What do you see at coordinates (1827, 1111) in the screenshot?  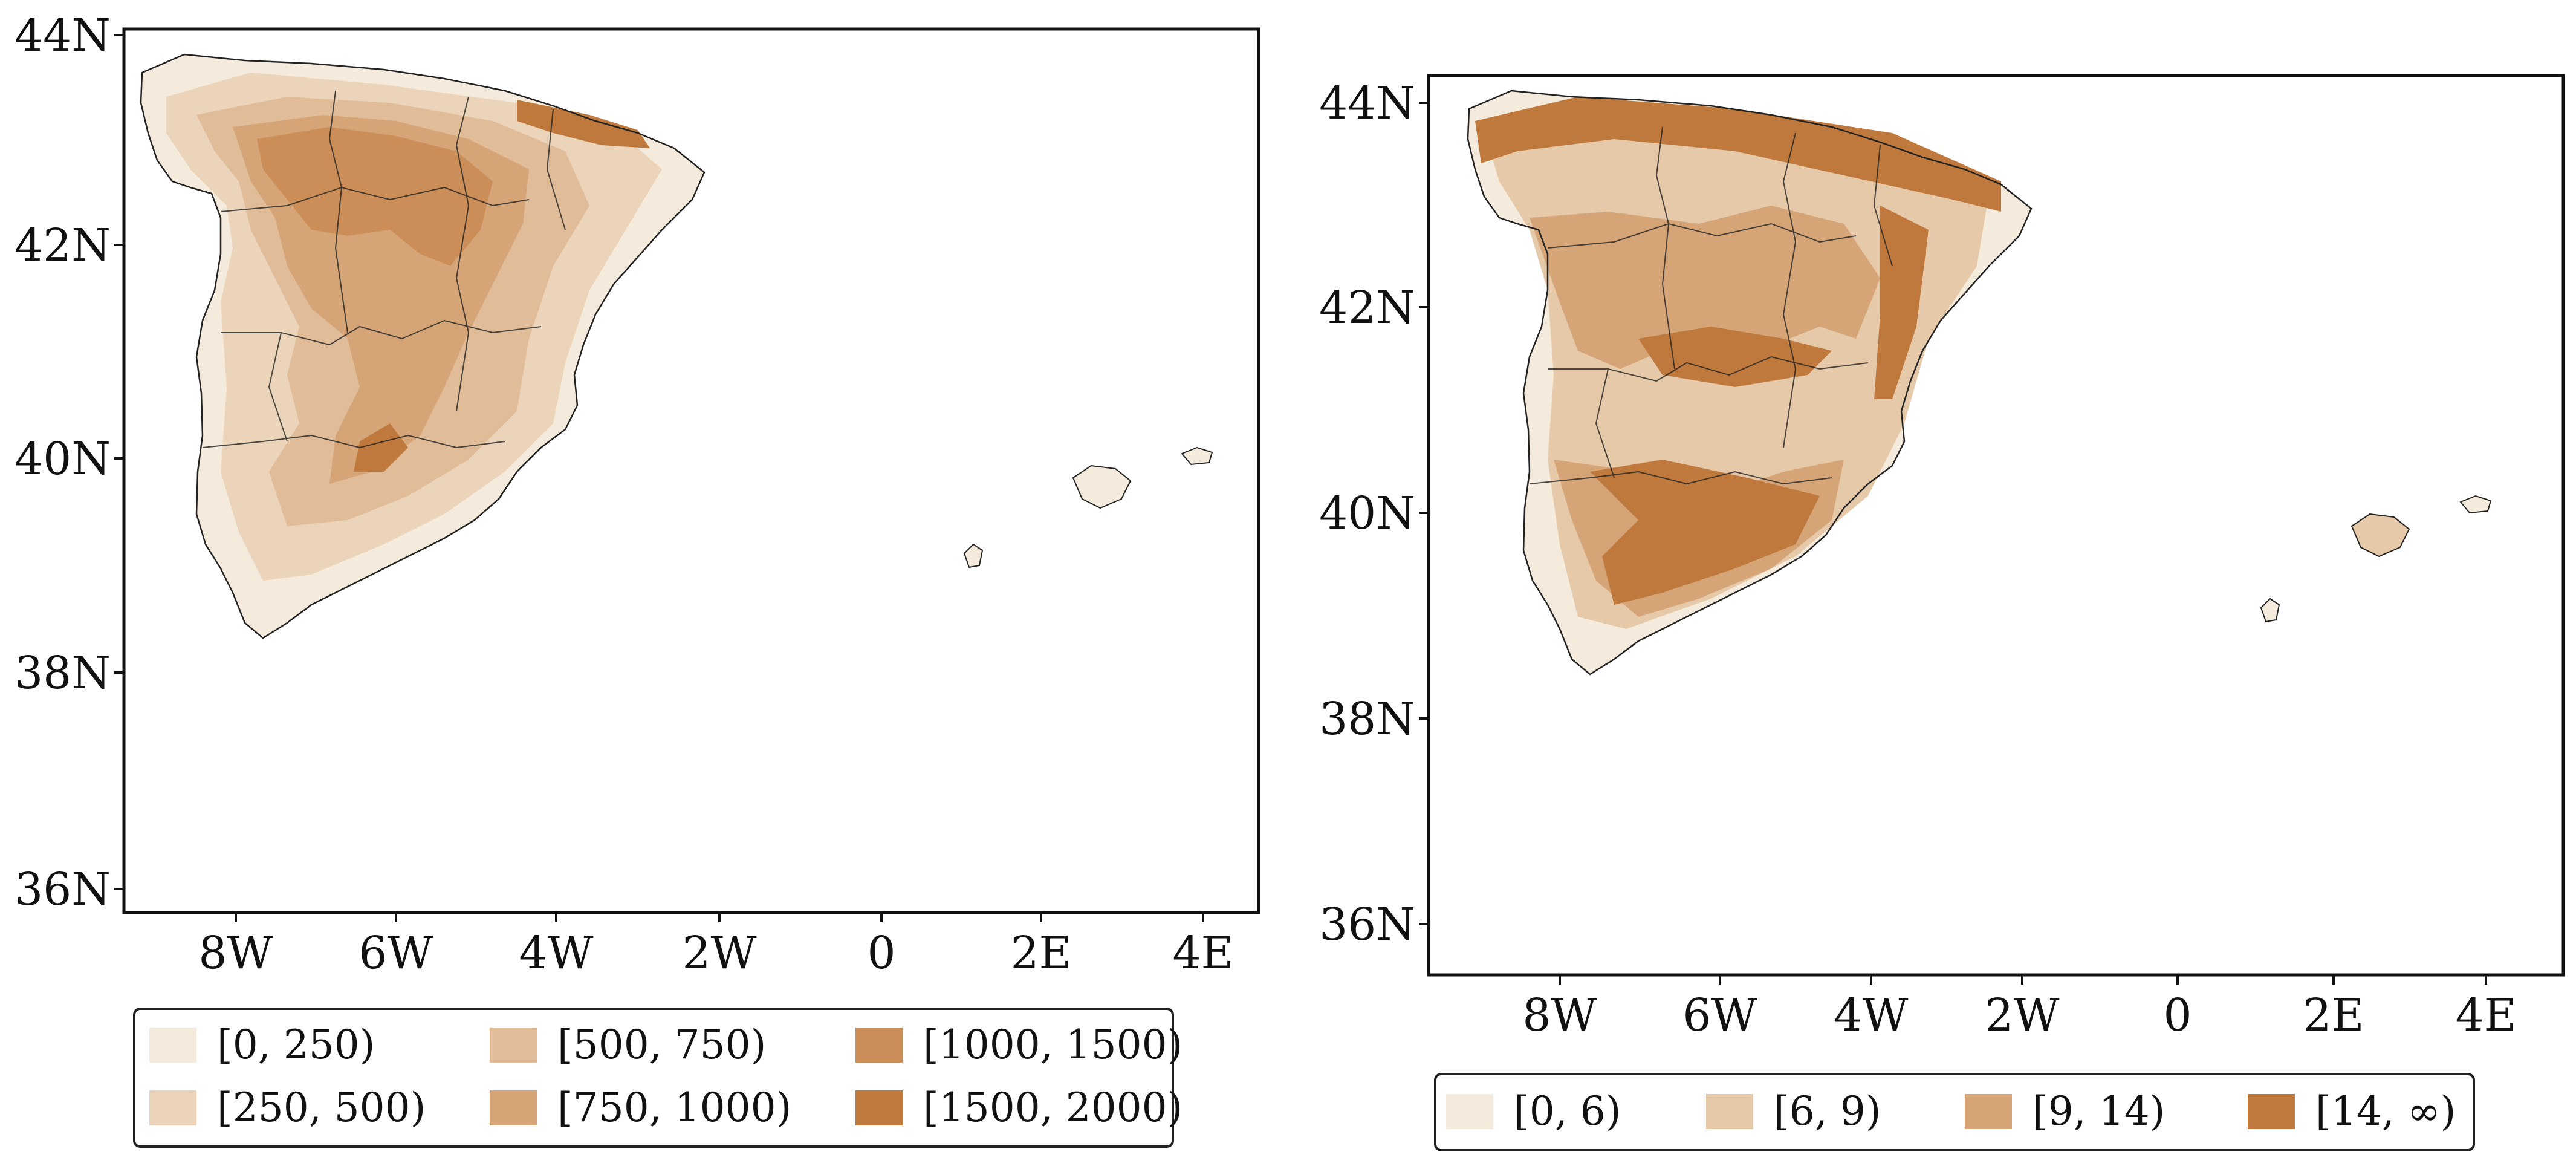 I see `right-legend-label: [6, 9)` at bounding box center [1827, 1111].